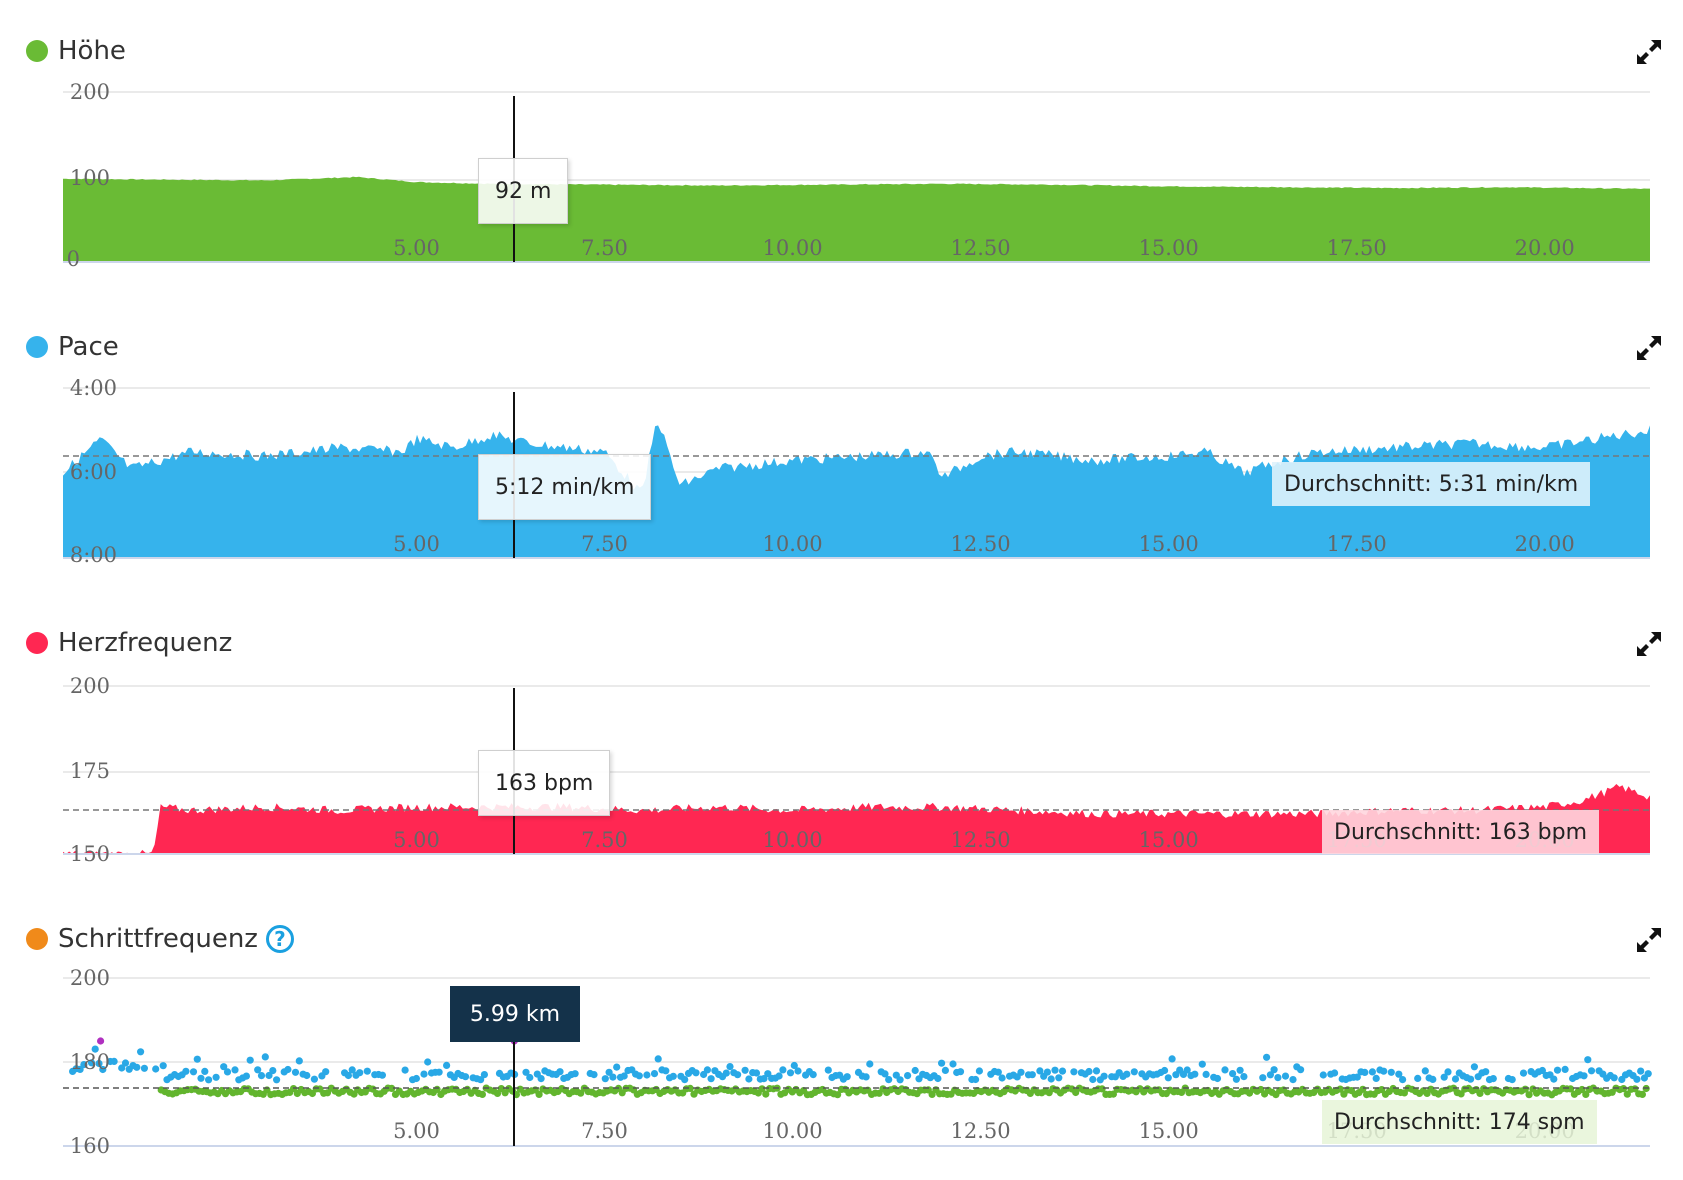 Image resolution: width=1683 pixels, height=1180 pixels. Describe the element at coordinates (565, 487) in the screenshot. I see `tooltip-pace: 5:12 min/km` at that location.